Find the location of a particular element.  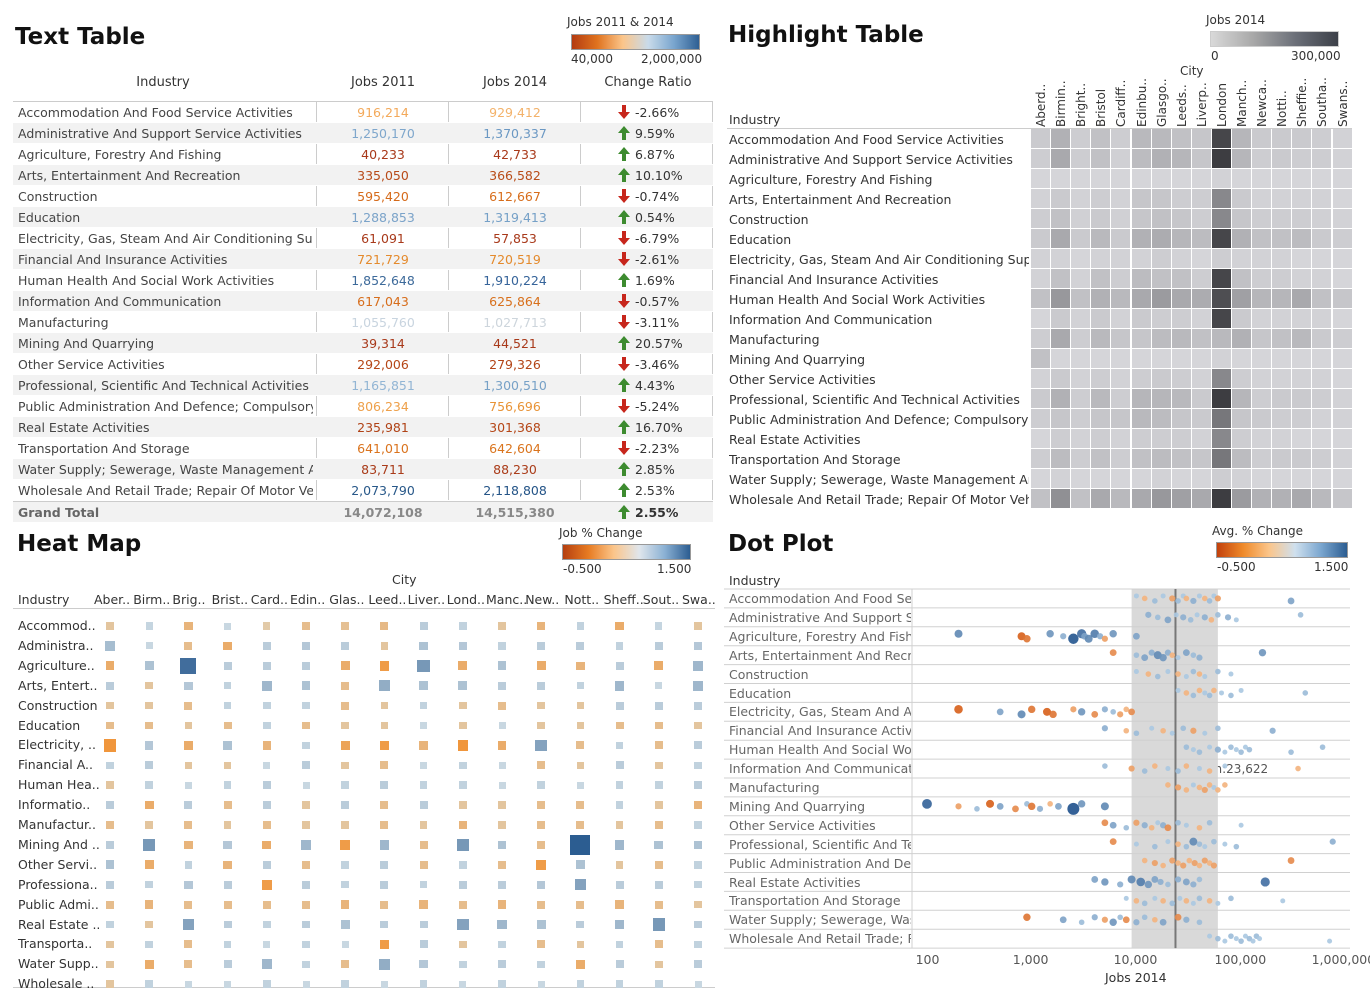

highlight-row-label: Other Service Activities is located at coordinates (802, 379).